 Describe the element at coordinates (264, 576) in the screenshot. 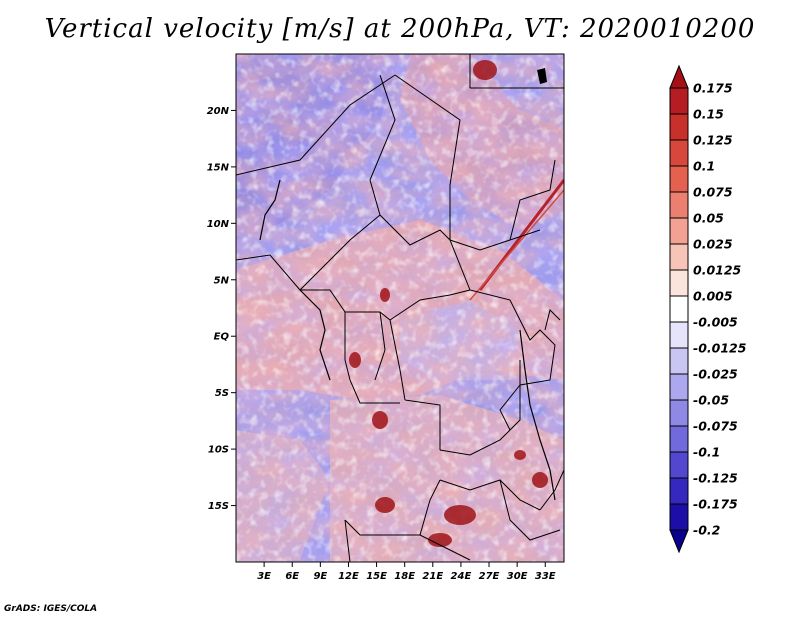

I see `lon-tick-label: 3E` at that location.